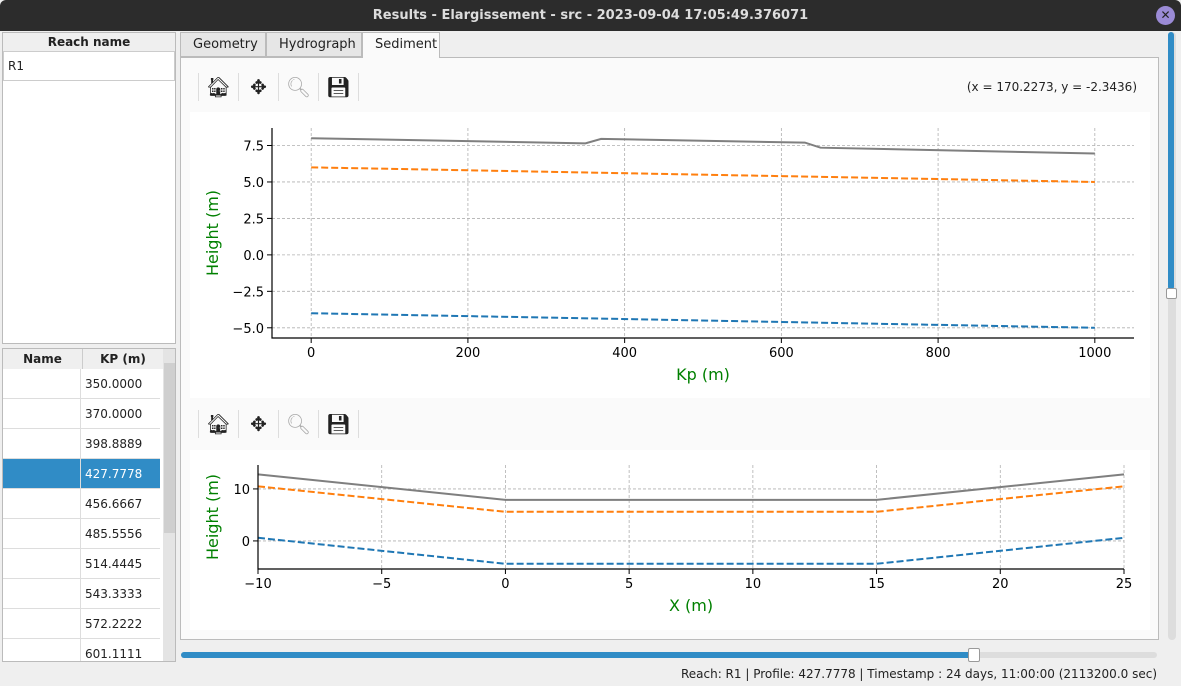 The width and height of the screenshot is (1181, 686). What do you see at coordinates (753, 584) in the screenshot?
I see `x-tick-label: 10` at bounding box center [753, 584].